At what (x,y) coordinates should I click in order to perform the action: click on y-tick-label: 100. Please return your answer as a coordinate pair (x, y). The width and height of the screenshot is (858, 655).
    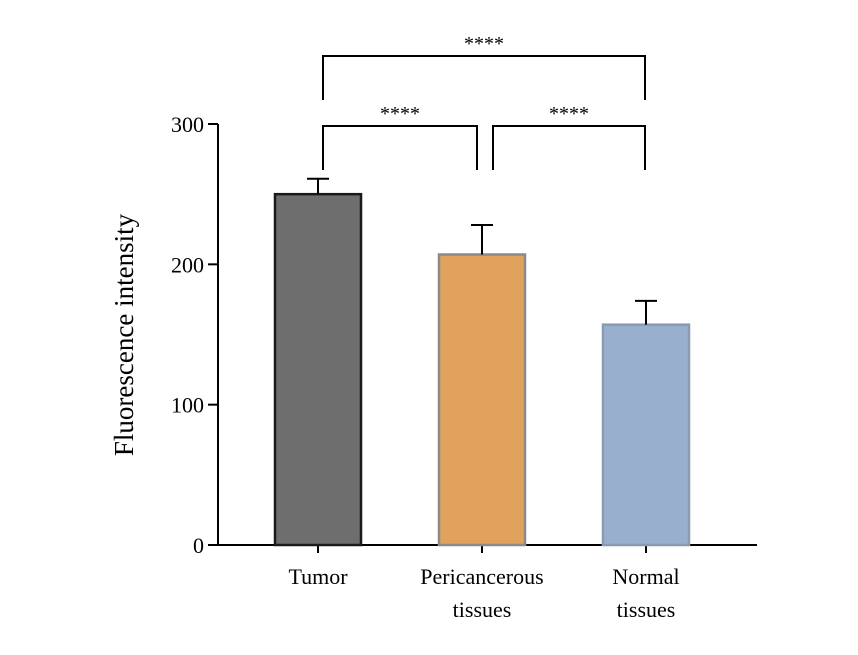
    Looking at the image, I should click on (187, 405).